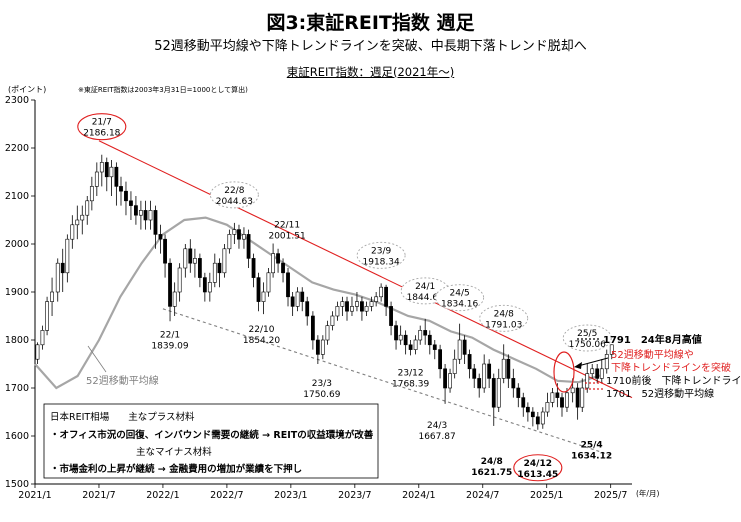 This screenshot has height=522, width=741. Describe the element at coordinates (587, 334) in the screenshot. I see `extreme-date-label: 25/5` at that location.